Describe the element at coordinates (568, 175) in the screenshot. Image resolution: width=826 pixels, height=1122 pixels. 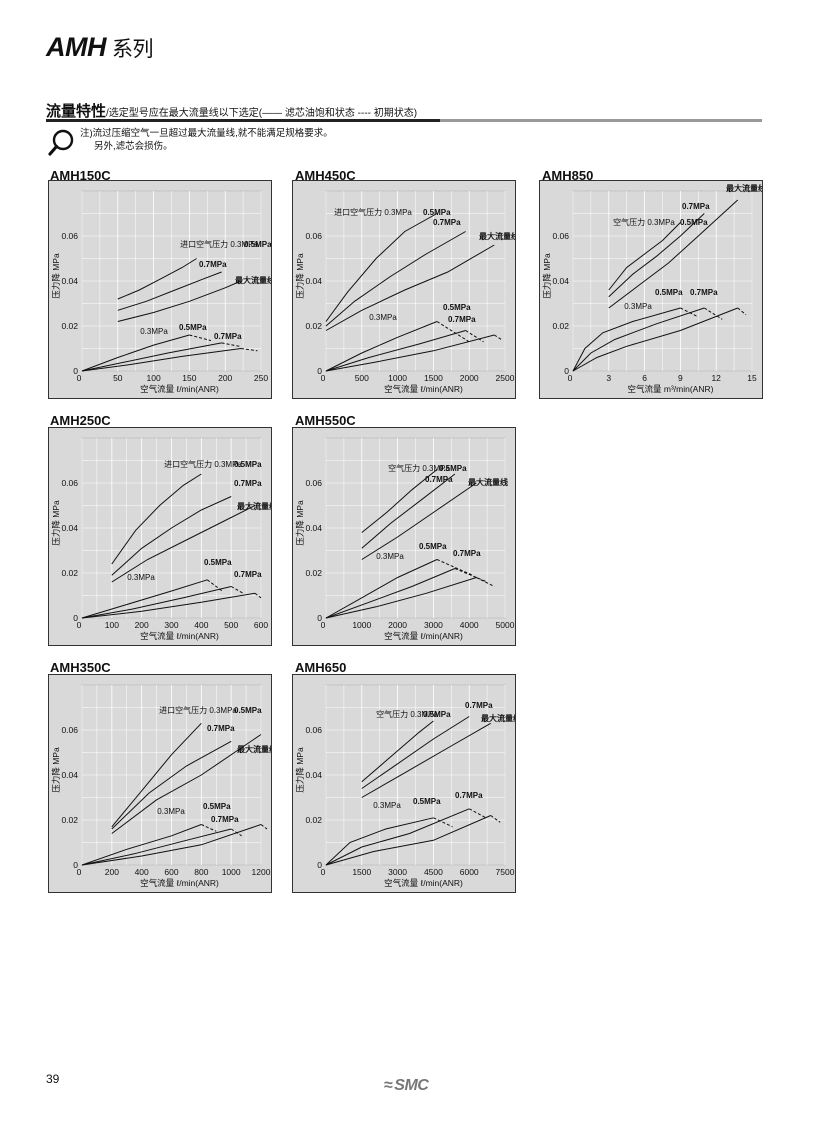
I see `chart-title: AMH850` at that location.